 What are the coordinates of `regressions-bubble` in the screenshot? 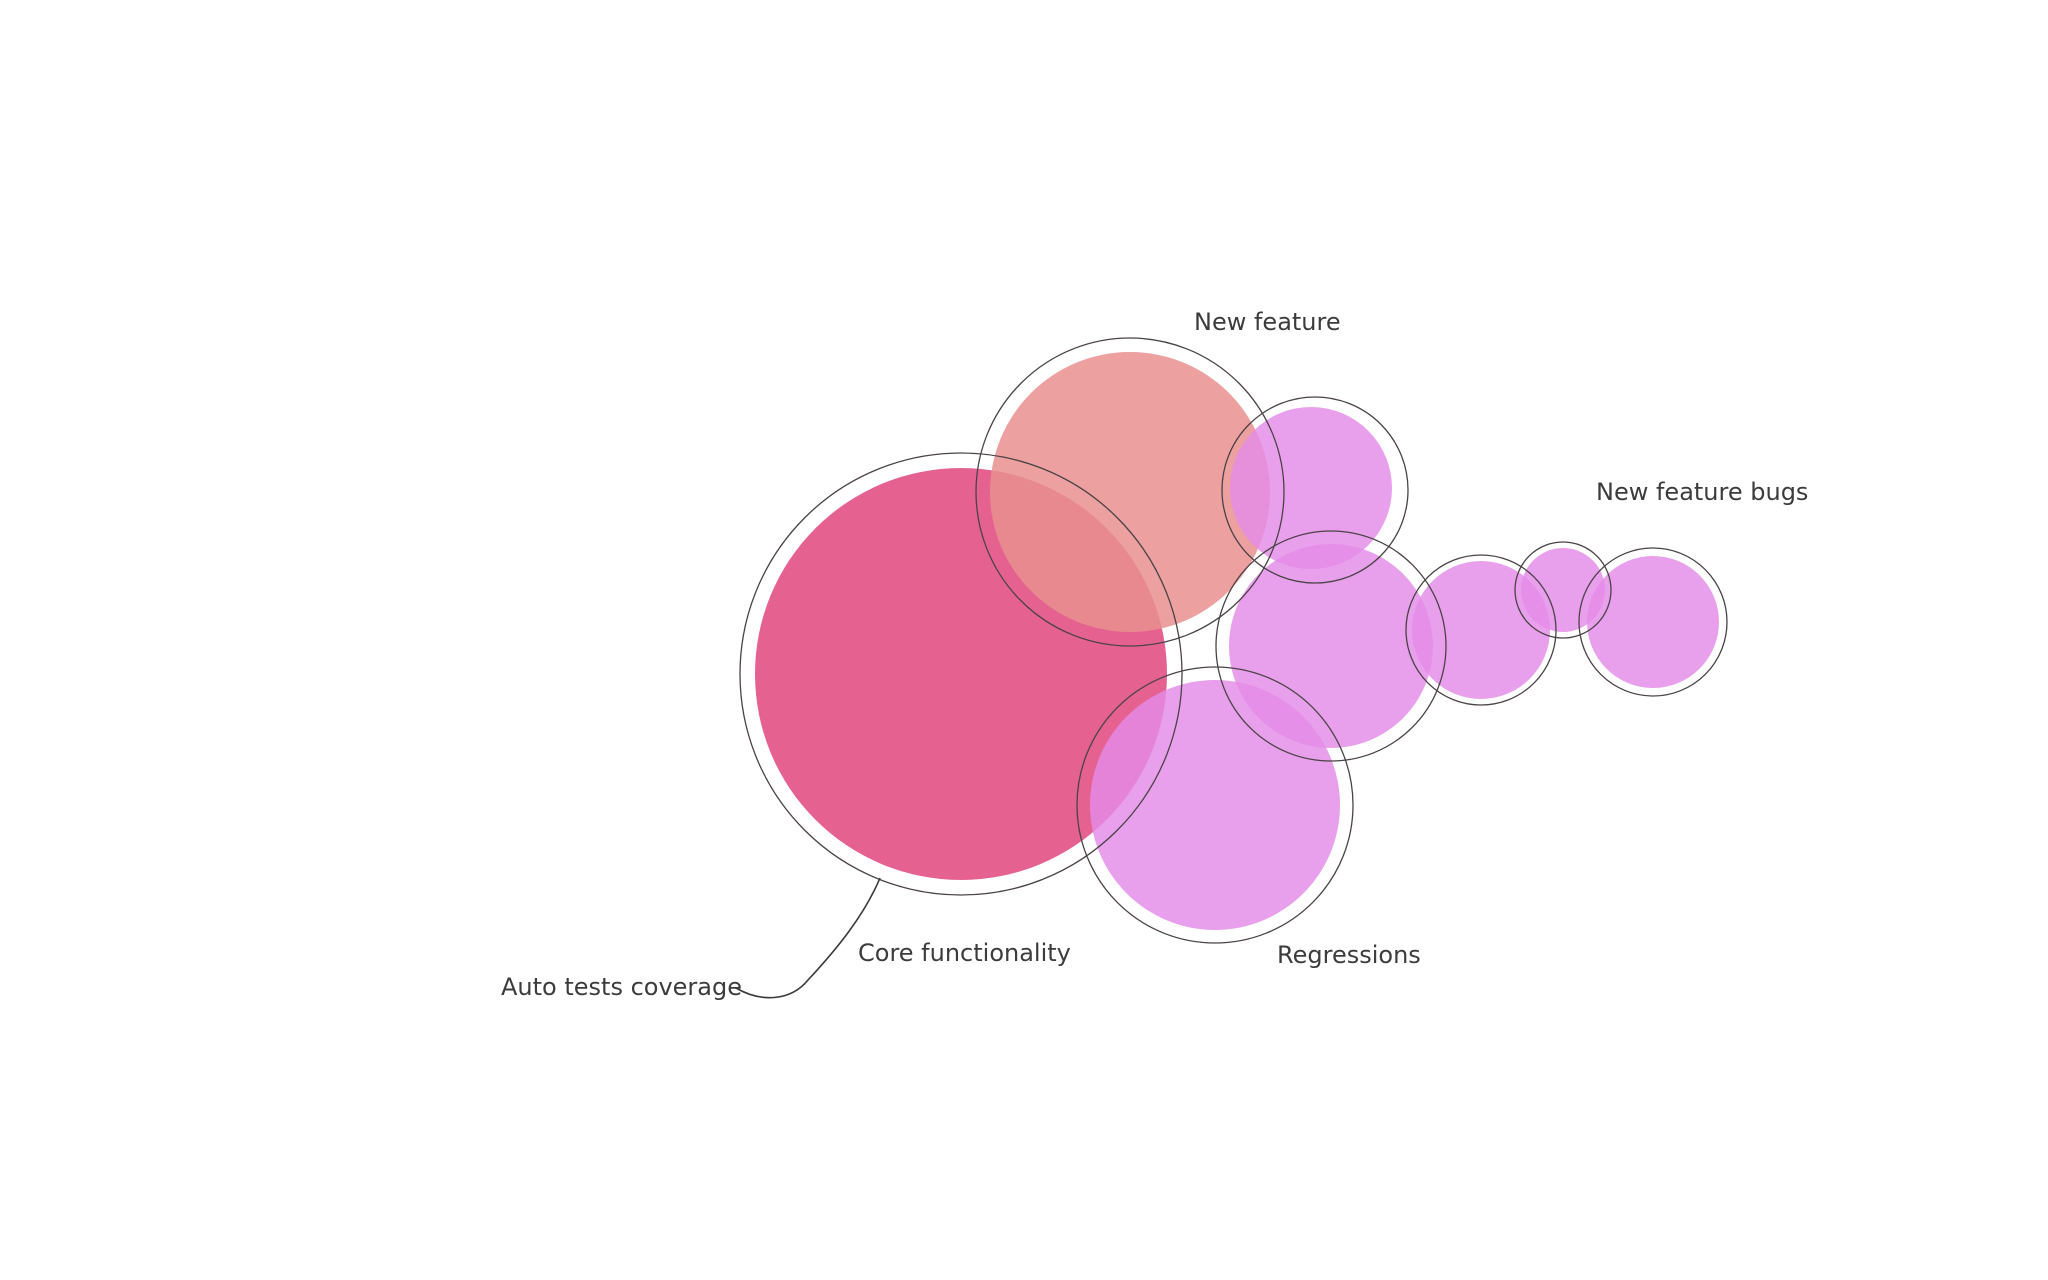 It's located at (1215, 805).